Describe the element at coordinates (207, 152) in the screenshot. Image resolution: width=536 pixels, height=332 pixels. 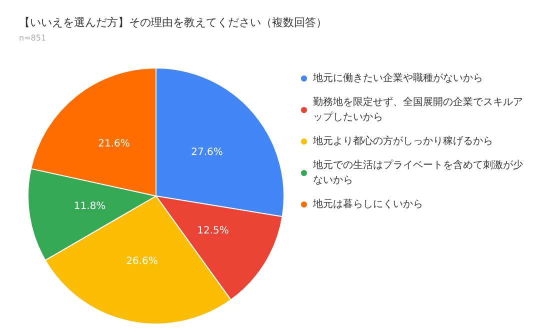
I see `data-label: 27.6%` at that location.